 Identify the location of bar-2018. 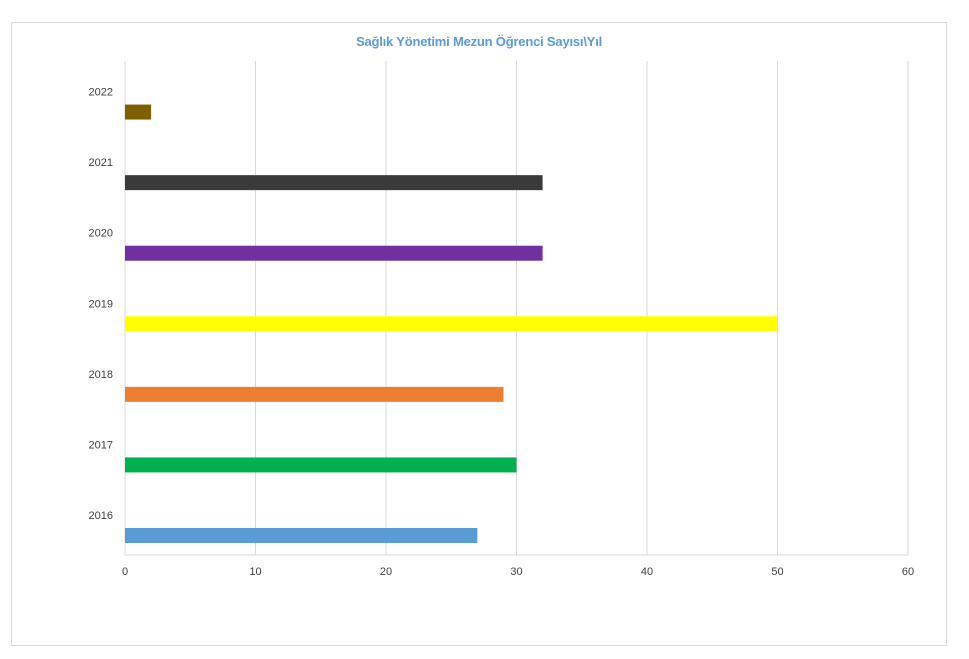
(314, 394).